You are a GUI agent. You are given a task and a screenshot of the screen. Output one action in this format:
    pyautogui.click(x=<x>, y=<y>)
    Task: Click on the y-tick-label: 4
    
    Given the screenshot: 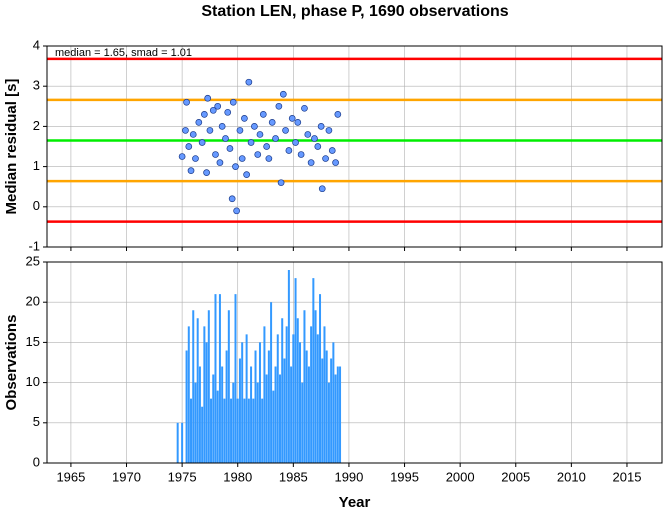 What is the action you would take?
    pyautogui.click(x=36, y=44)
    